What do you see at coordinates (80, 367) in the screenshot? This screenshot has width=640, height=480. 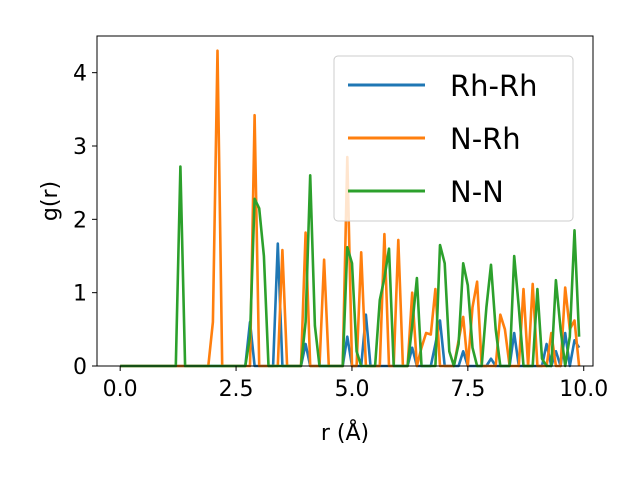 I see `y-tick-label: 0` at bounding box center [80, 367].